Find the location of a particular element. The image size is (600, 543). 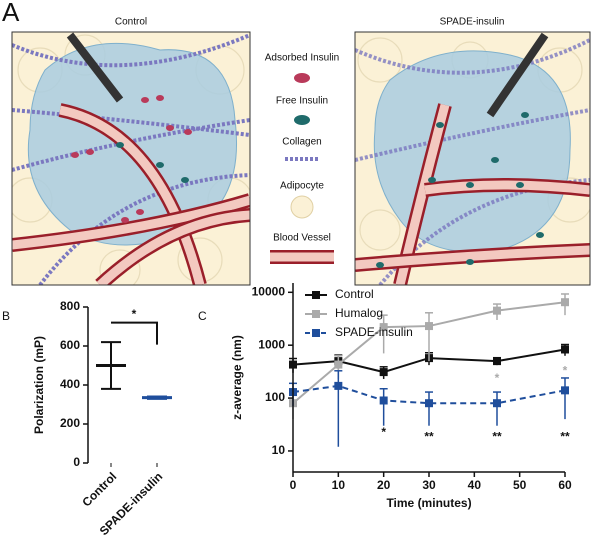

legend-label: Control is located at coordinates (354, 294).